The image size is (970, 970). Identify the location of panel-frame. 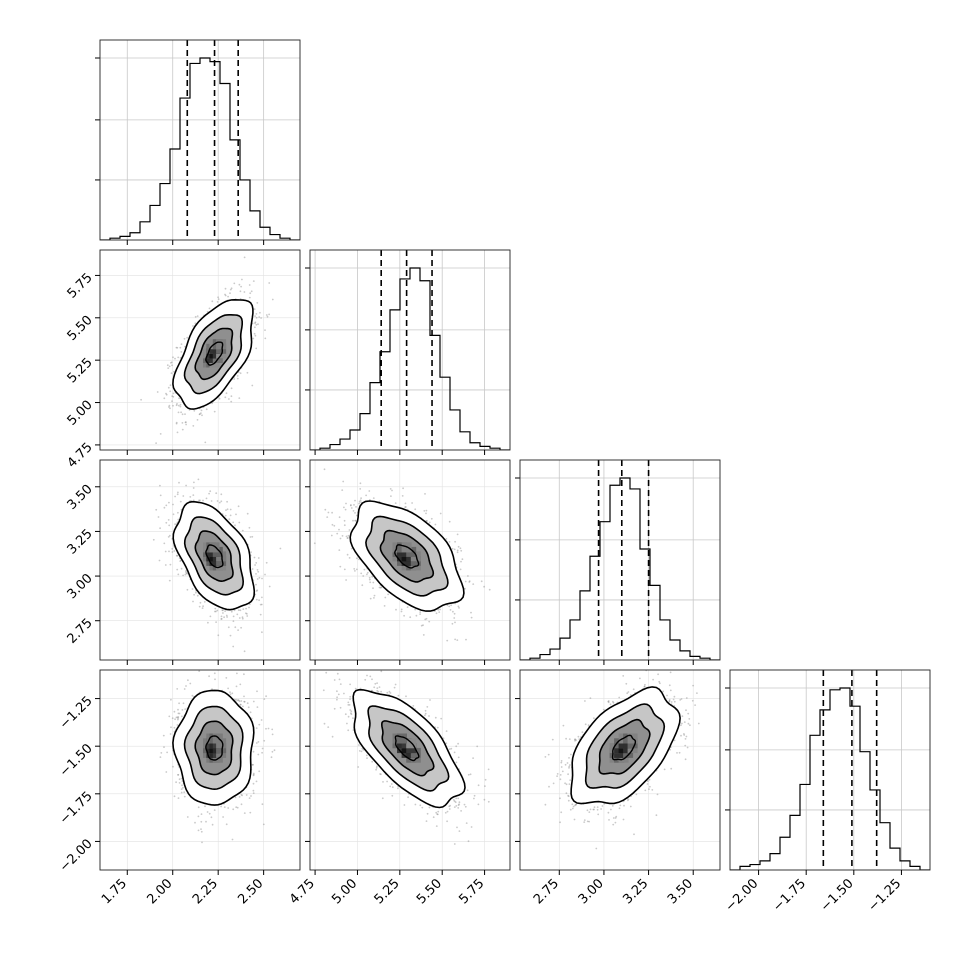
(200, 140).